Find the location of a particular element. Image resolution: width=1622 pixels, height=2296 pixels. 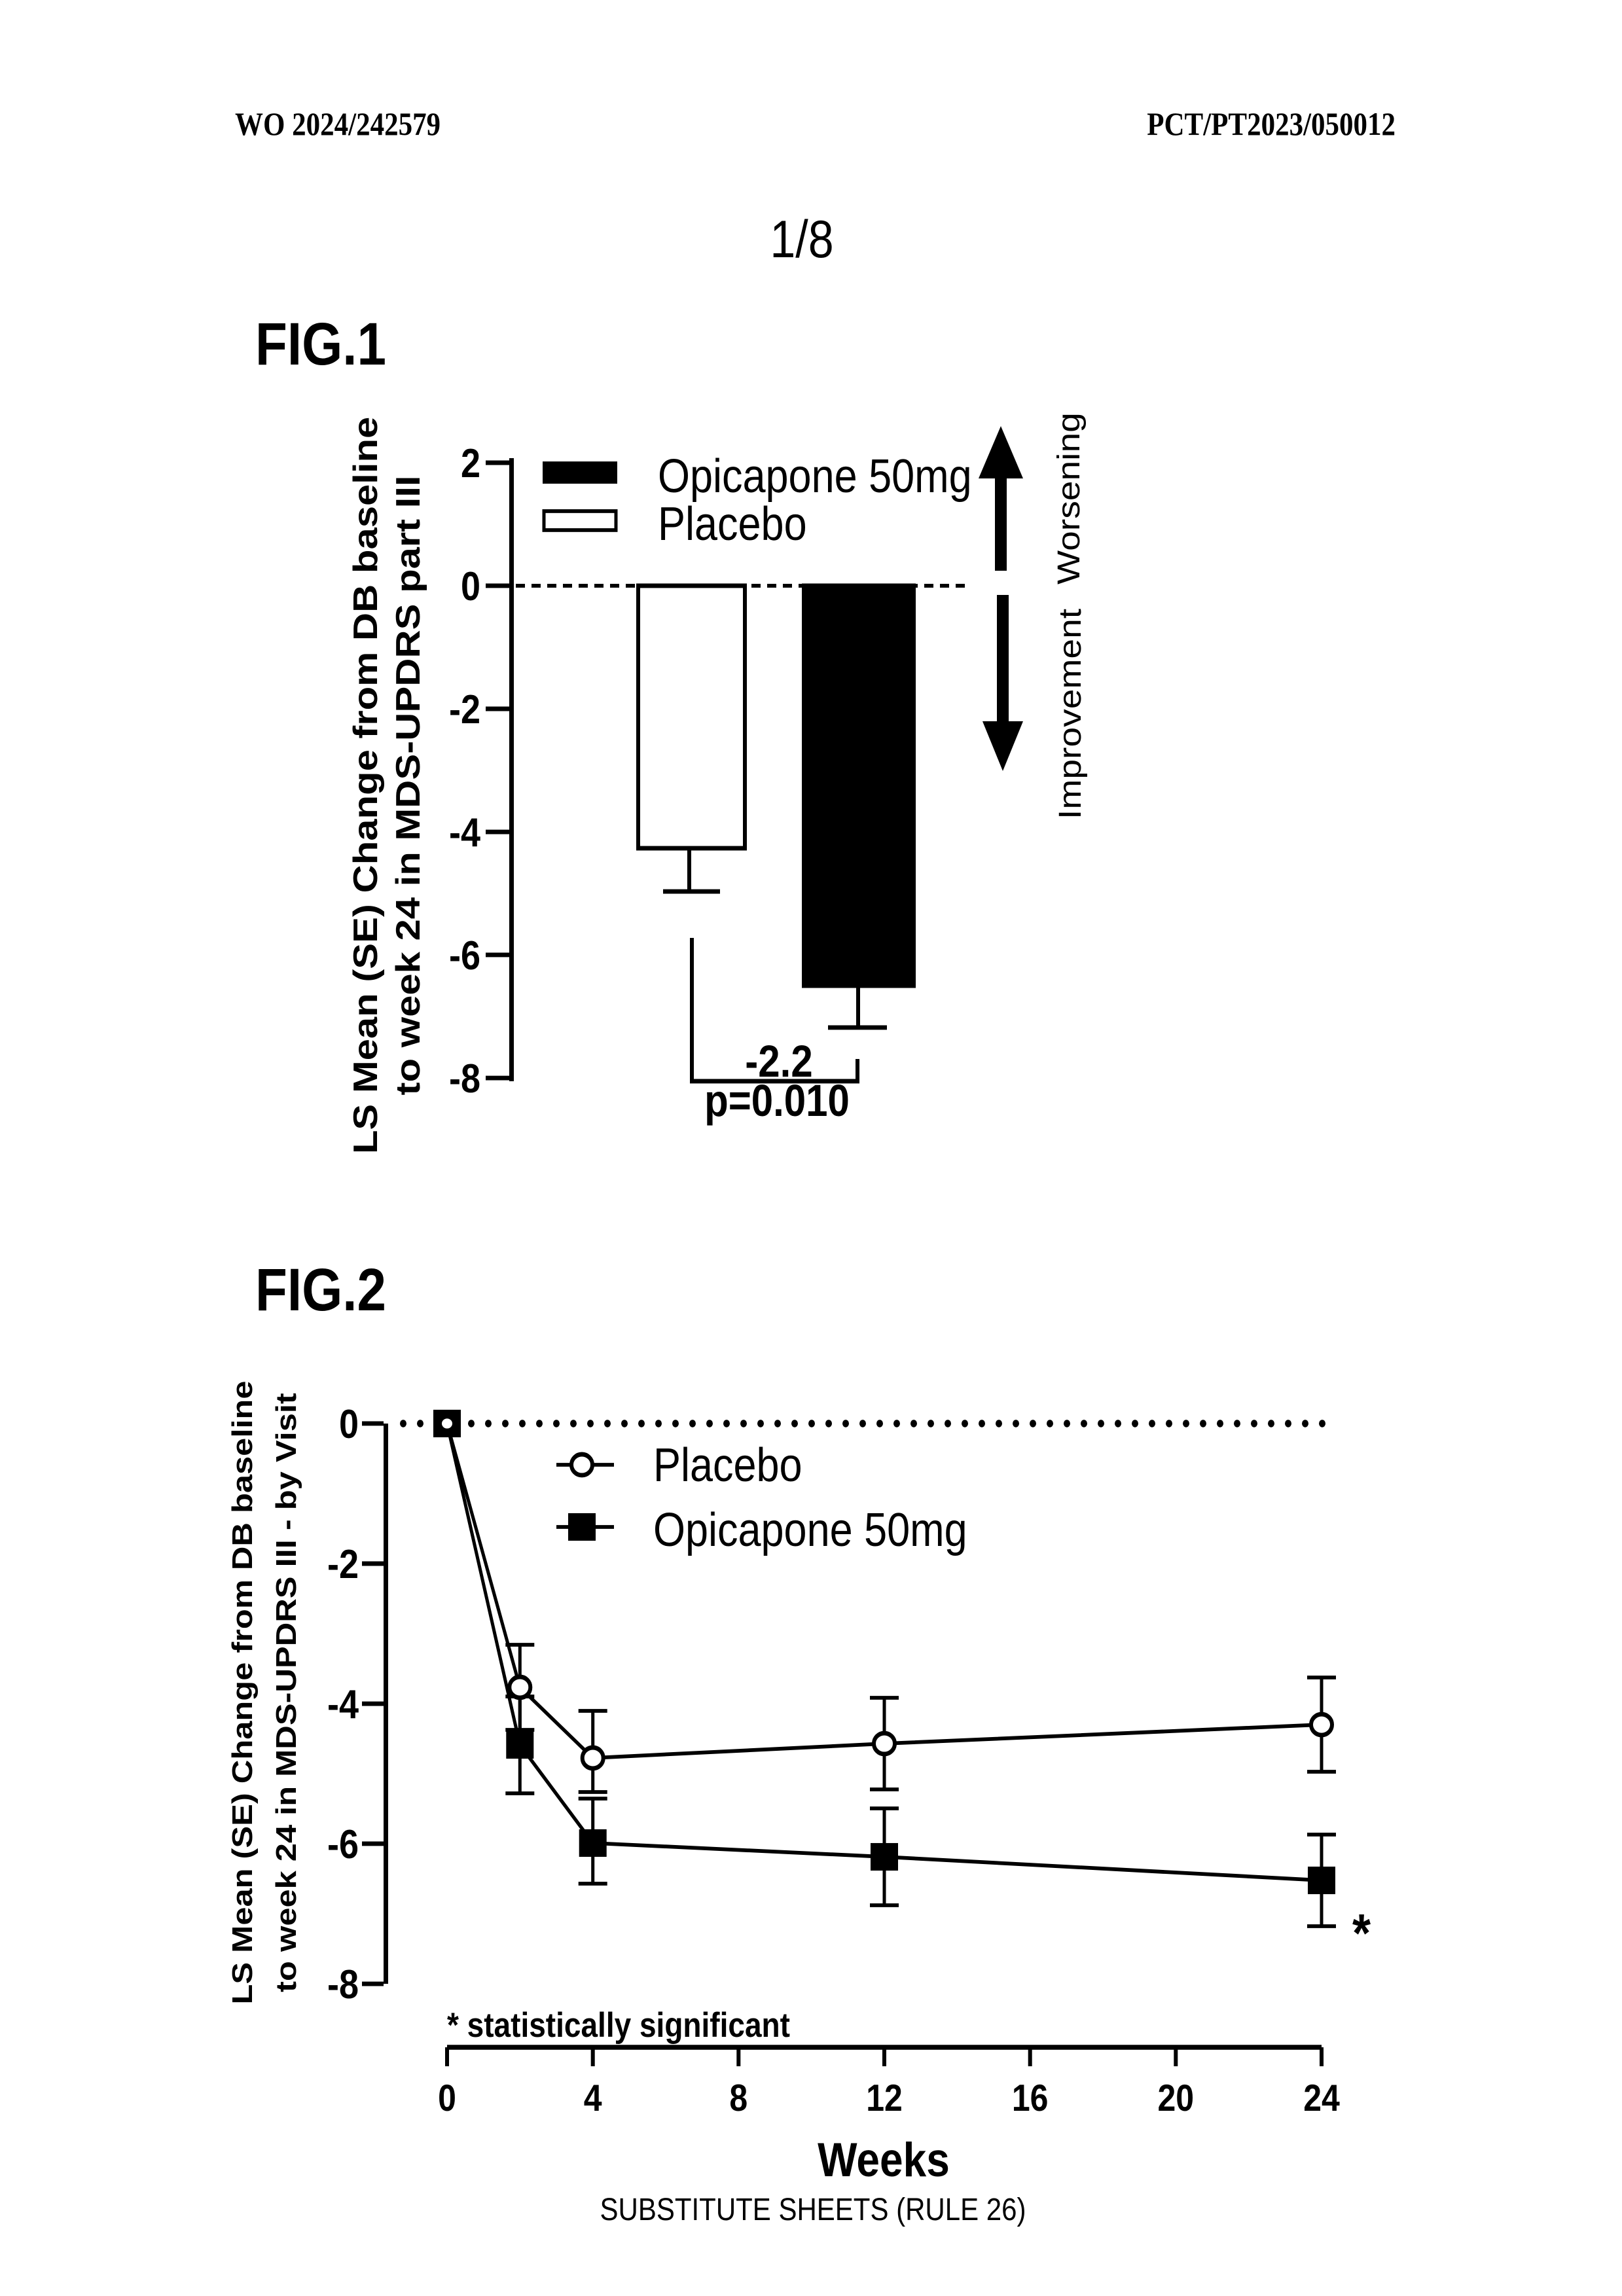

svg-text: FIG.1 is located at coordinates (320, 344).